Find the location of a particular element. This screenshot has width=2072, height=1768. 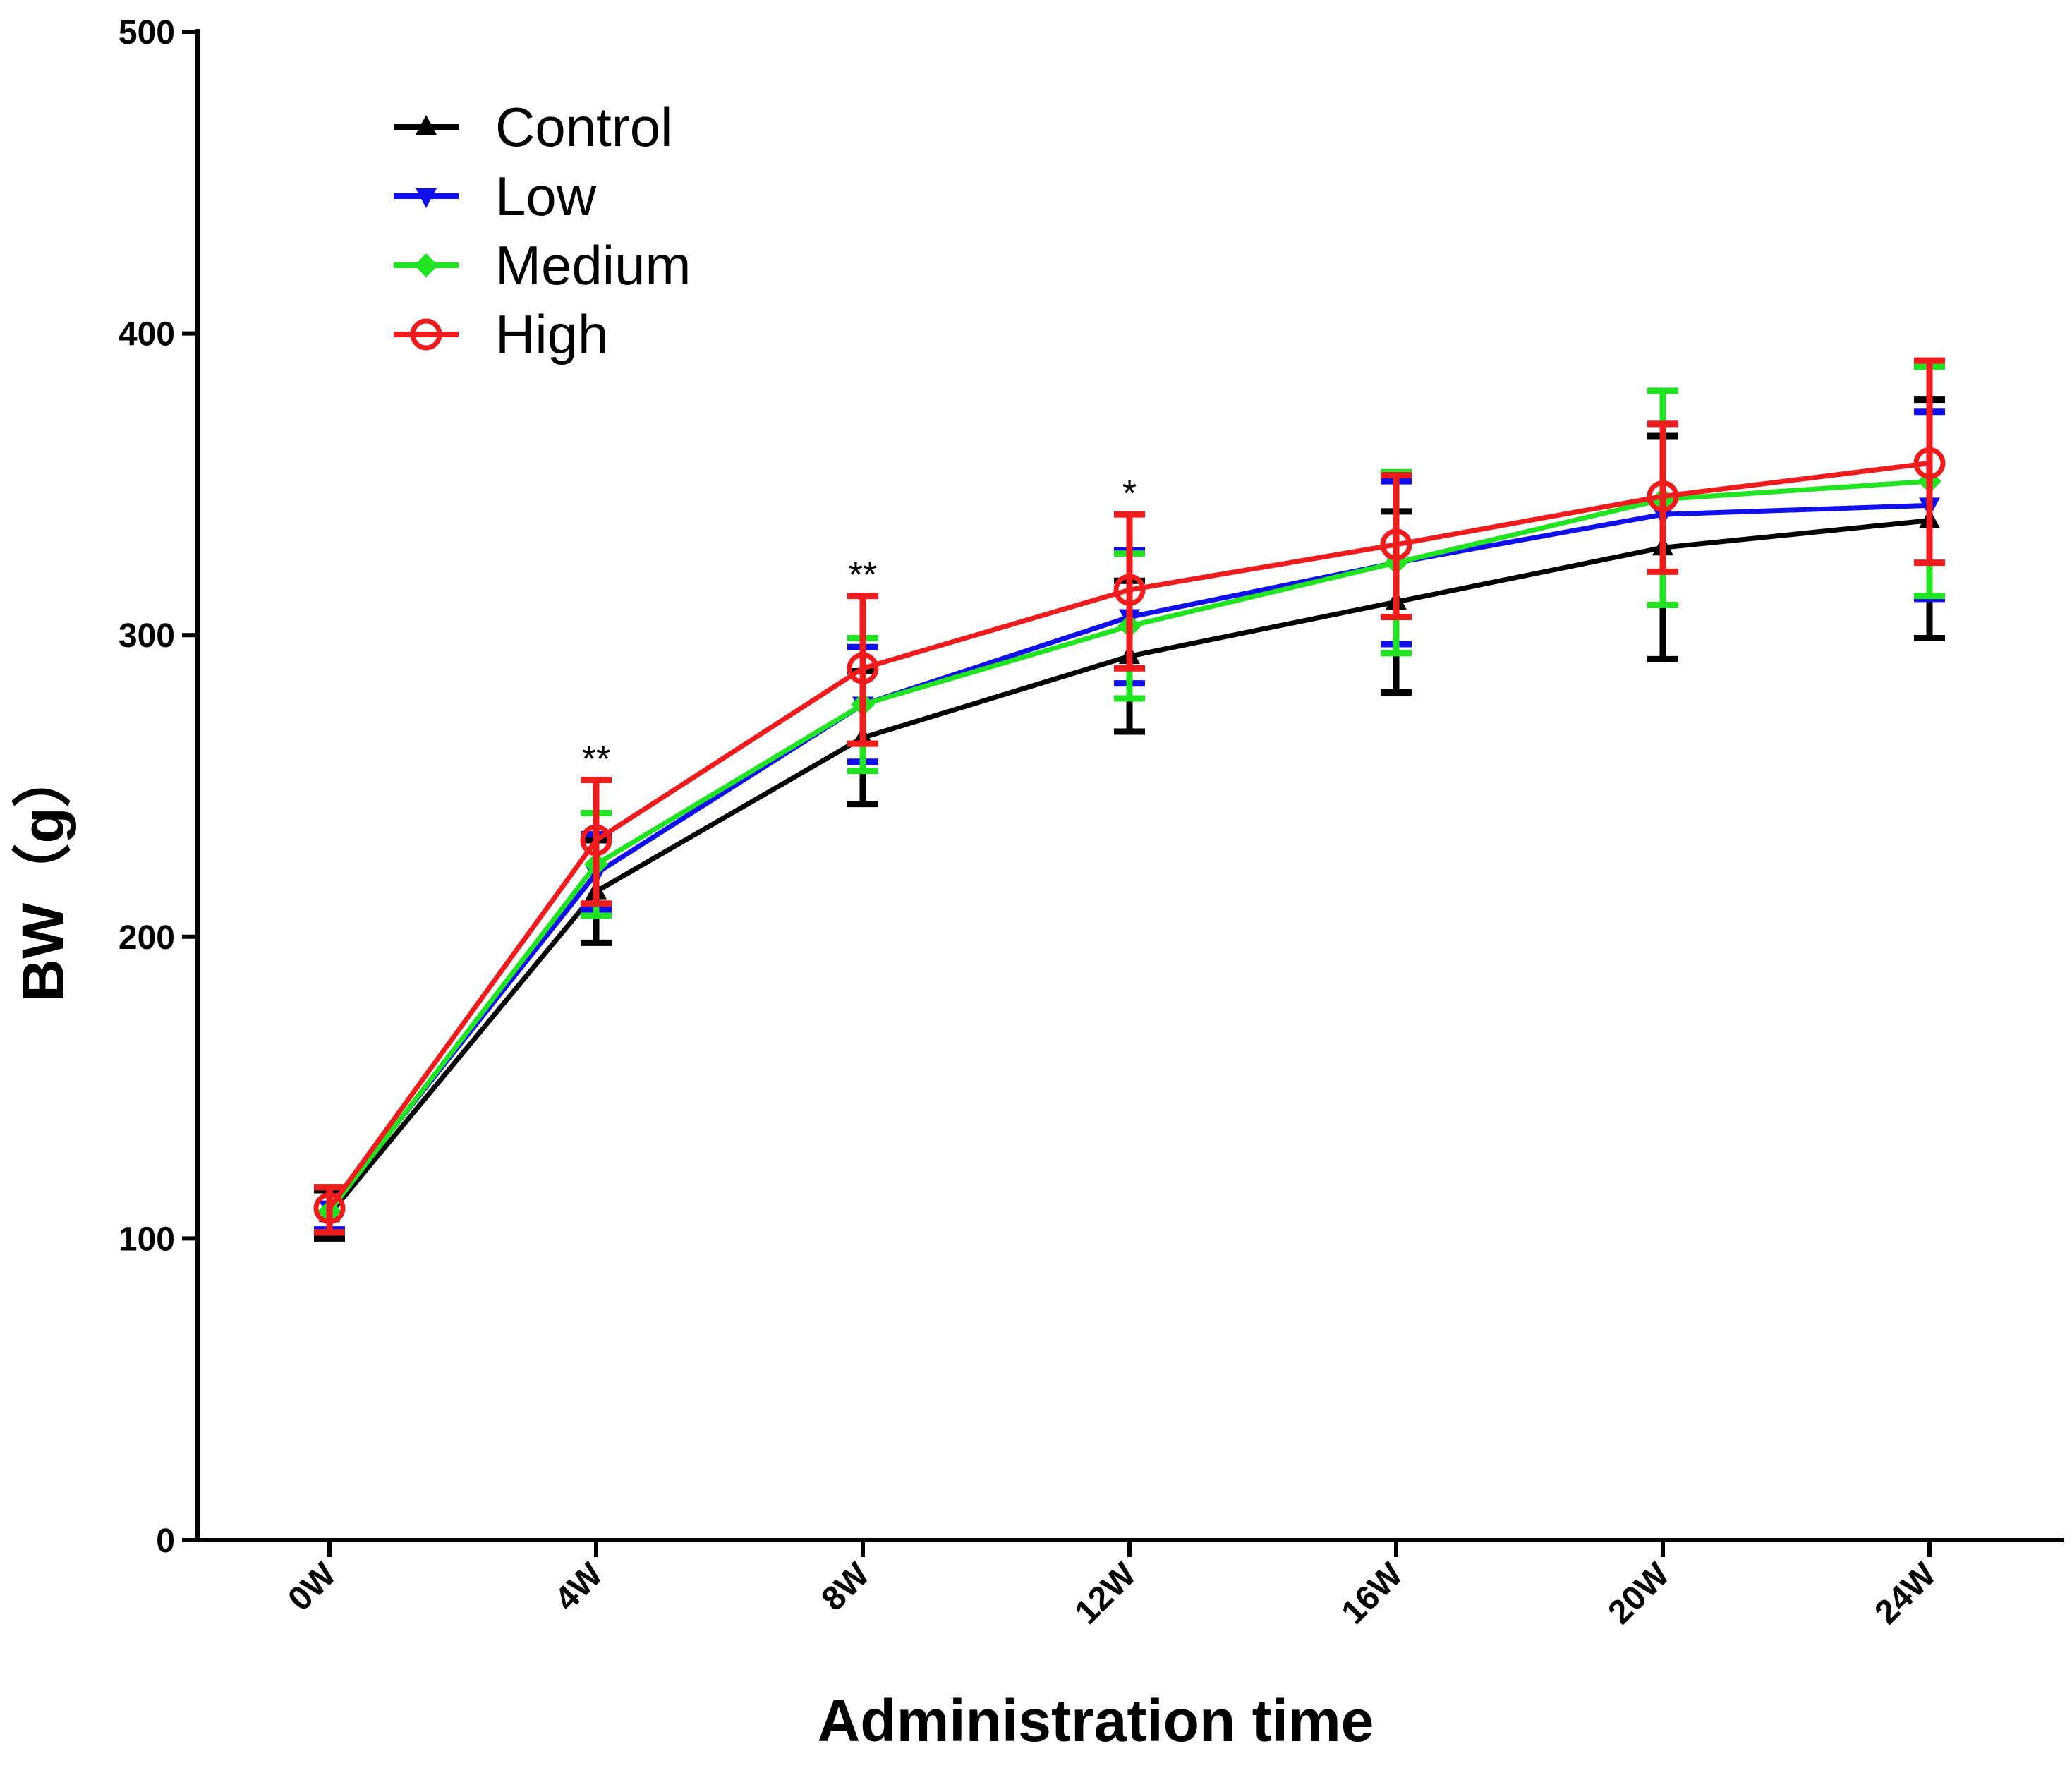

x-tick-label: 8W is located at coordinates (845, 1587).